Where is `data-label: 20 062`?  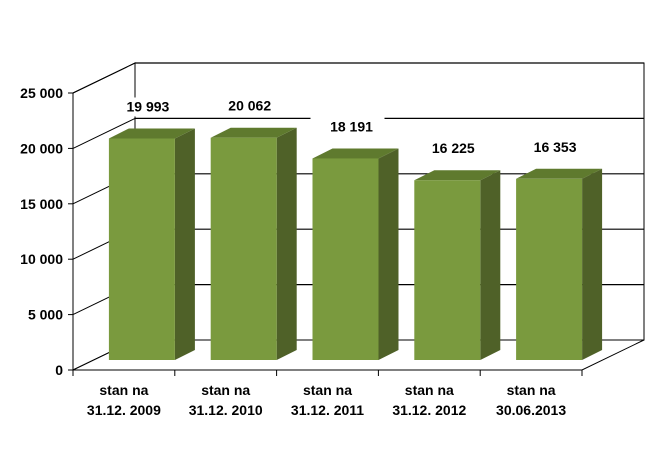
data-label: 20 062 is located at coordinates (249, 106).